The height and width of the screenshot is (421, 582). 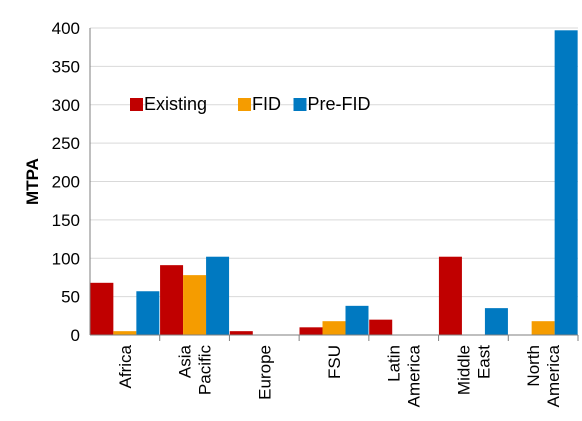 I want to click on category-label: Africa, so click(x=125, y=366).